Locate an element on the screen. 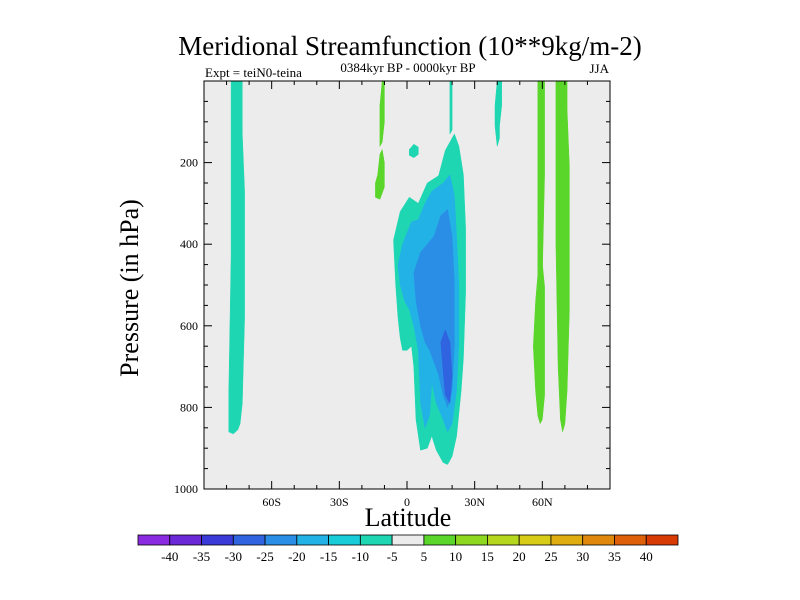 This screenshot has height=600, width=800. x-axis-label: Latitude is located at coordinates (408, 517).